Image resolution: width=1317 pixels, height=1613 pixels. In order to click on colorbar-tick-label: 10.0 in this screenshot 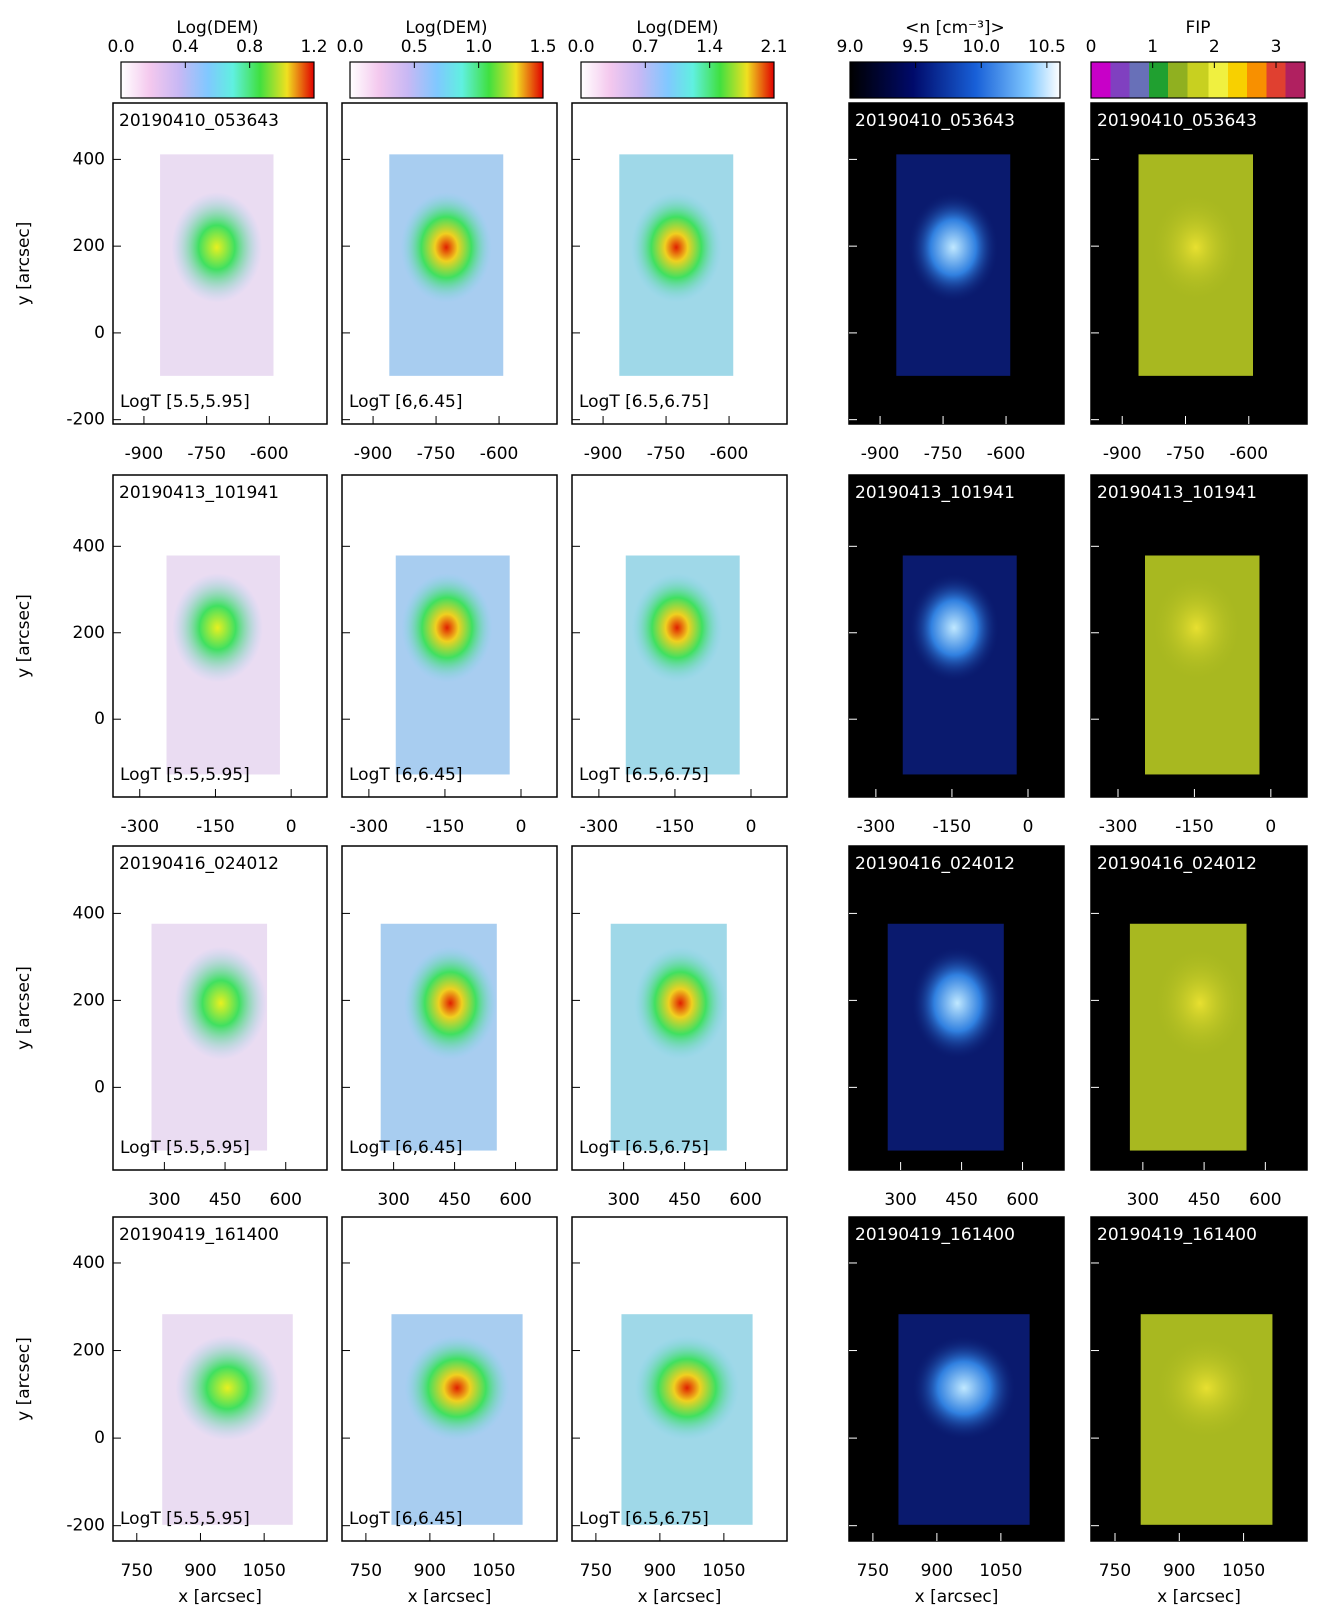, I will do `click(981, 47)`.